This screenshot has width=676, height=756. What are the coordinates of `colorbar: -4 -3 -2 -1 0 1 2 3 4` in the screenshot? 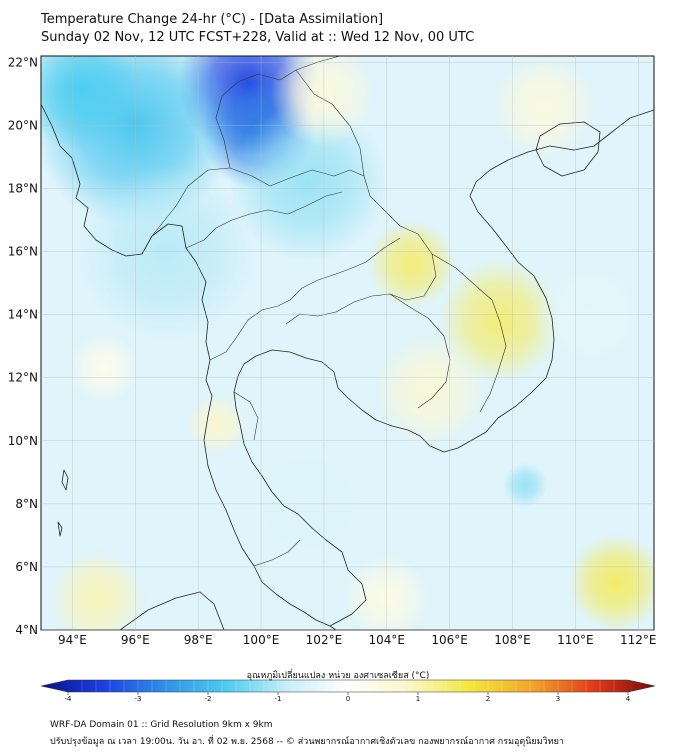 It's located at (348, 691).